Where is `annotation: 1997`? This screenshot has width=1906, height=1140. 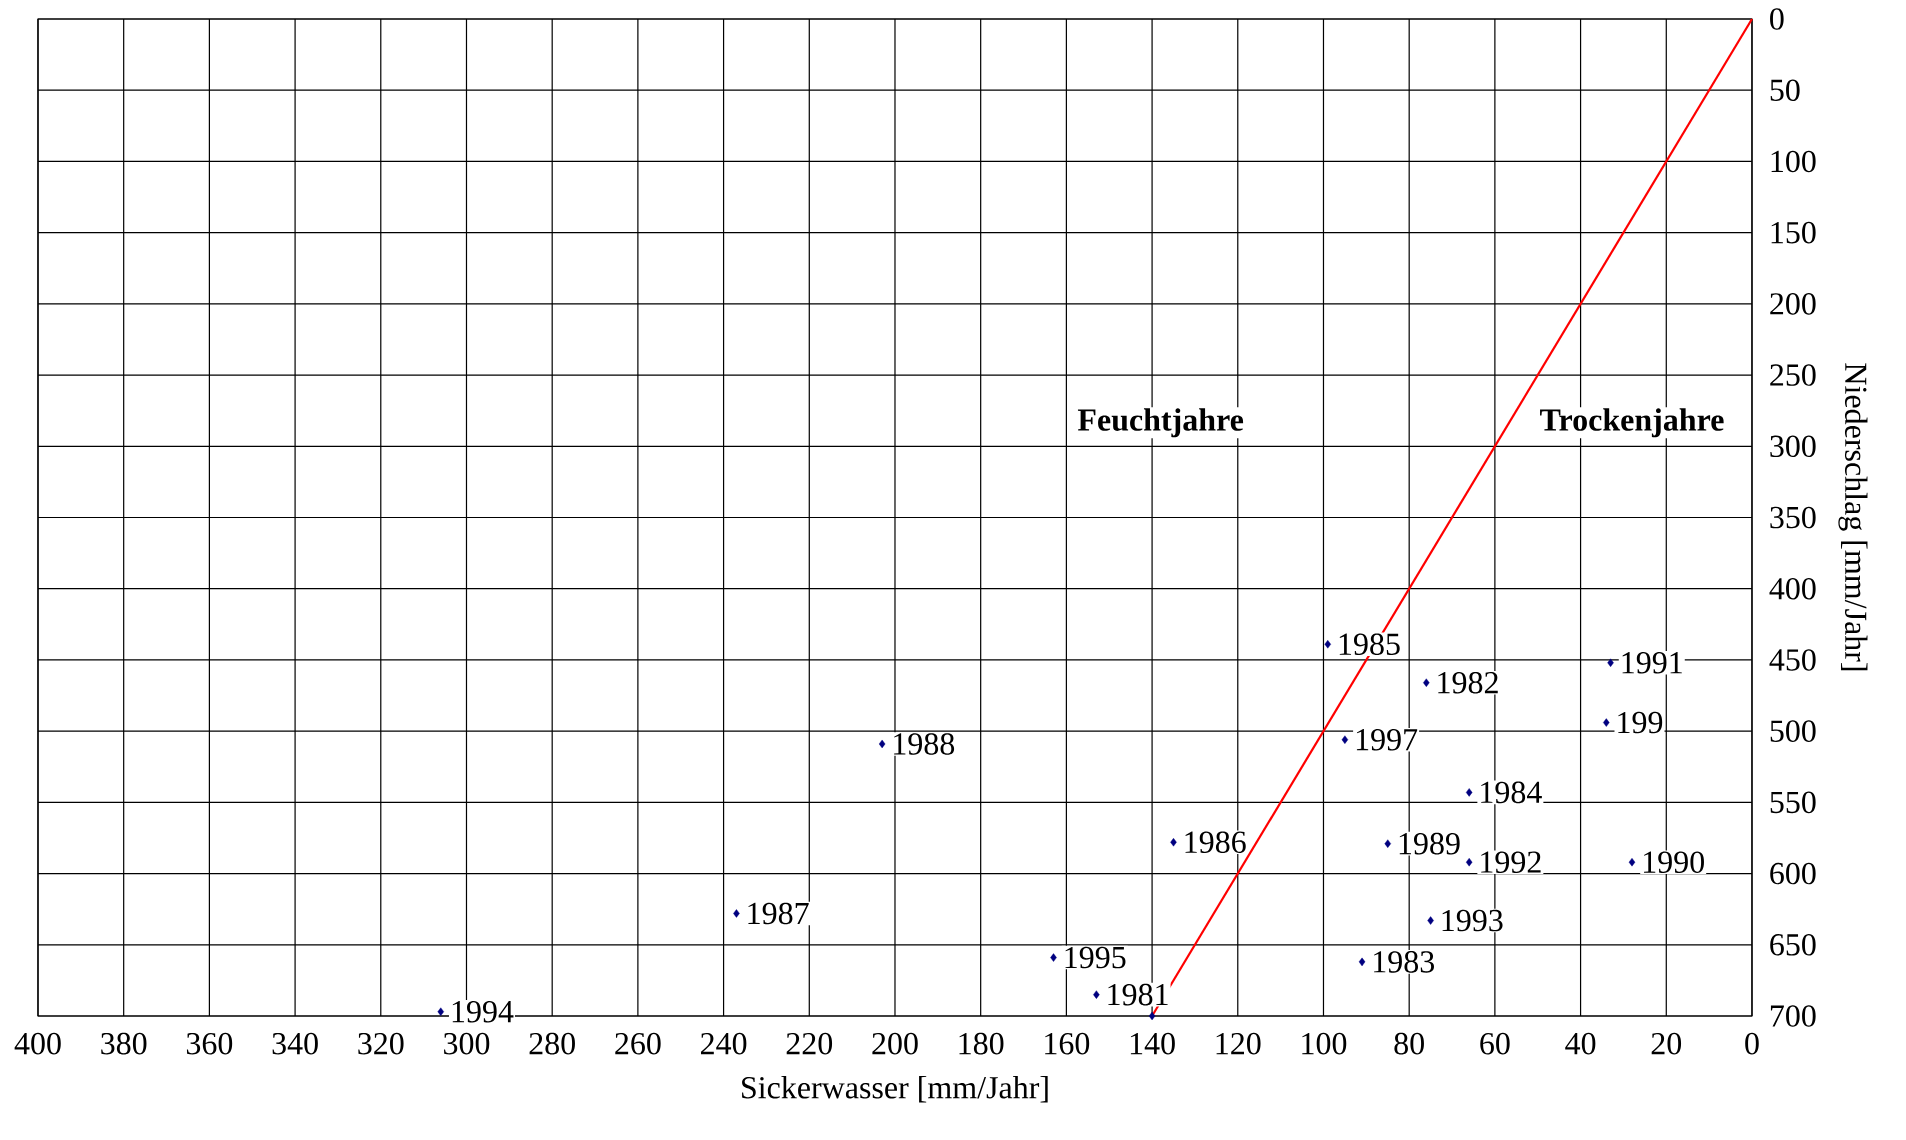
annotation: 1997 is located at coordinates (1387, 739).